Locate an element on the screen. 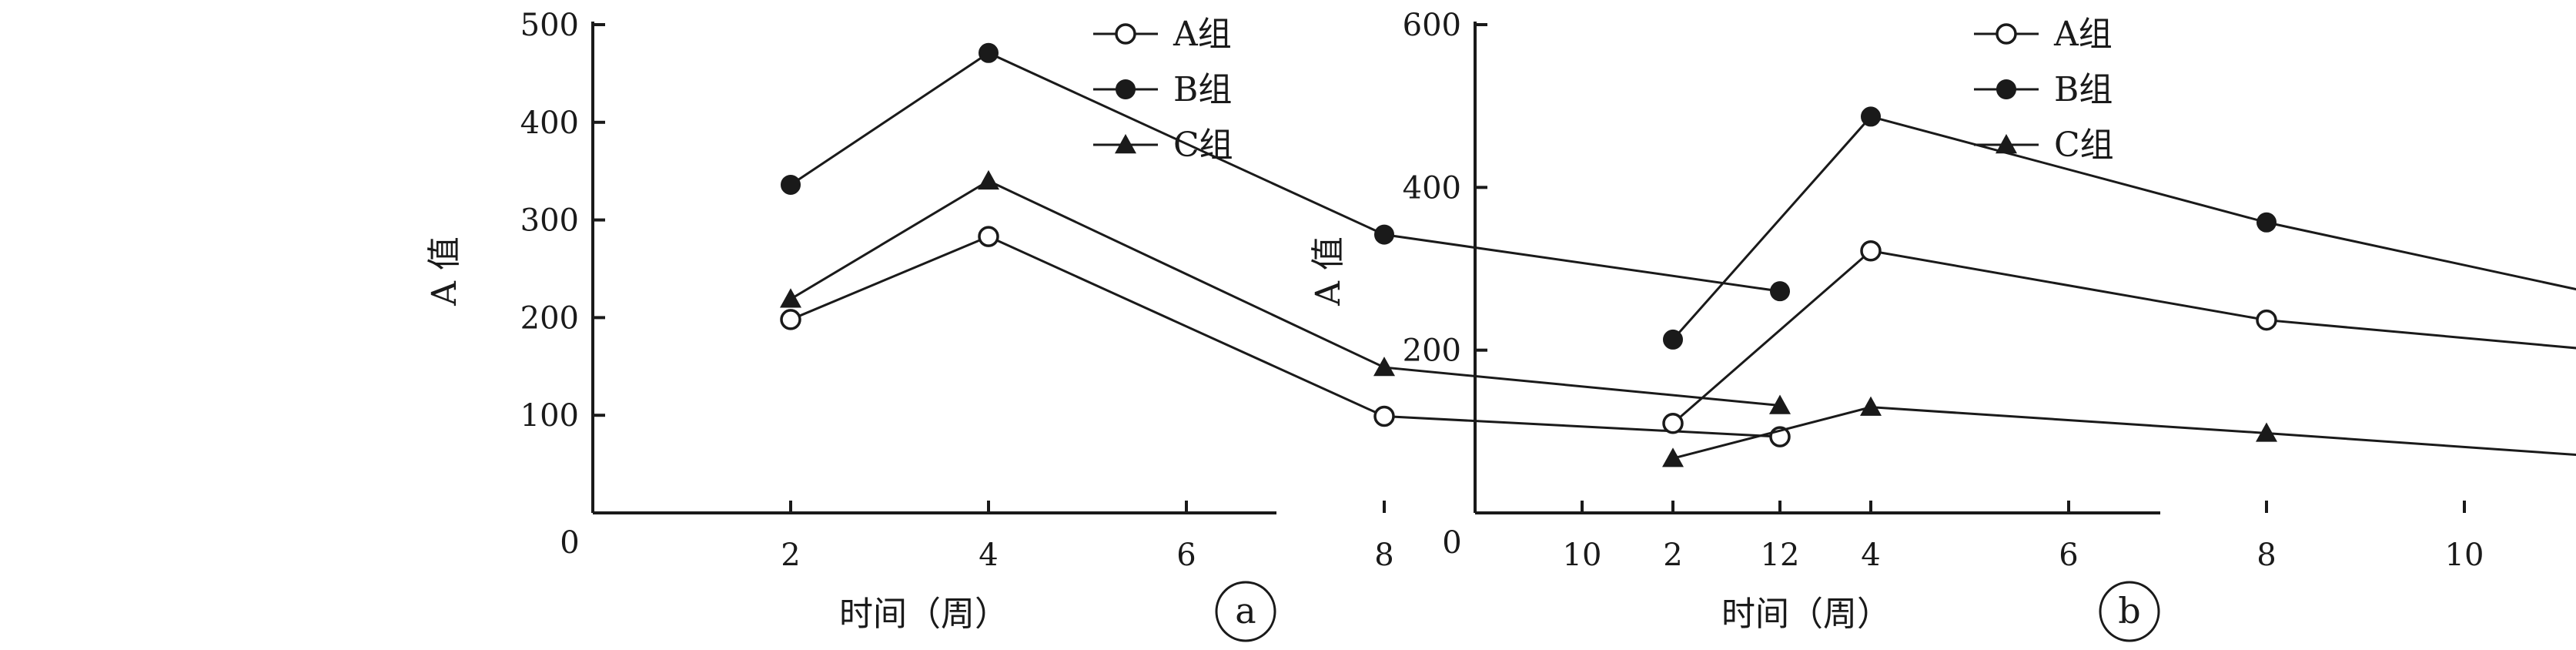  y-tick-label: 600 is located at coordinates (1432, 26).